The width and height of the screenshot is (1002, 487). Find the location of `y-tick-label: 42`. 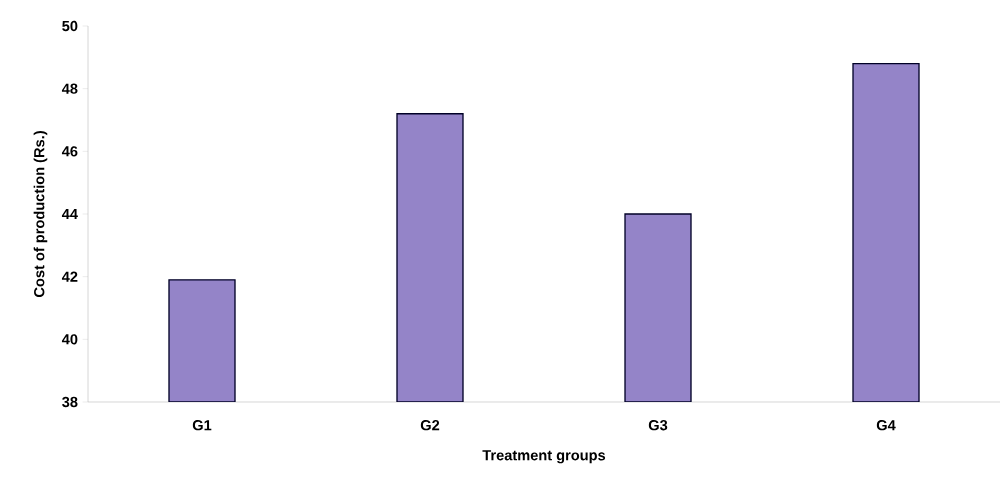

y-tick-label: 42 is located at coordinates (69, 276).